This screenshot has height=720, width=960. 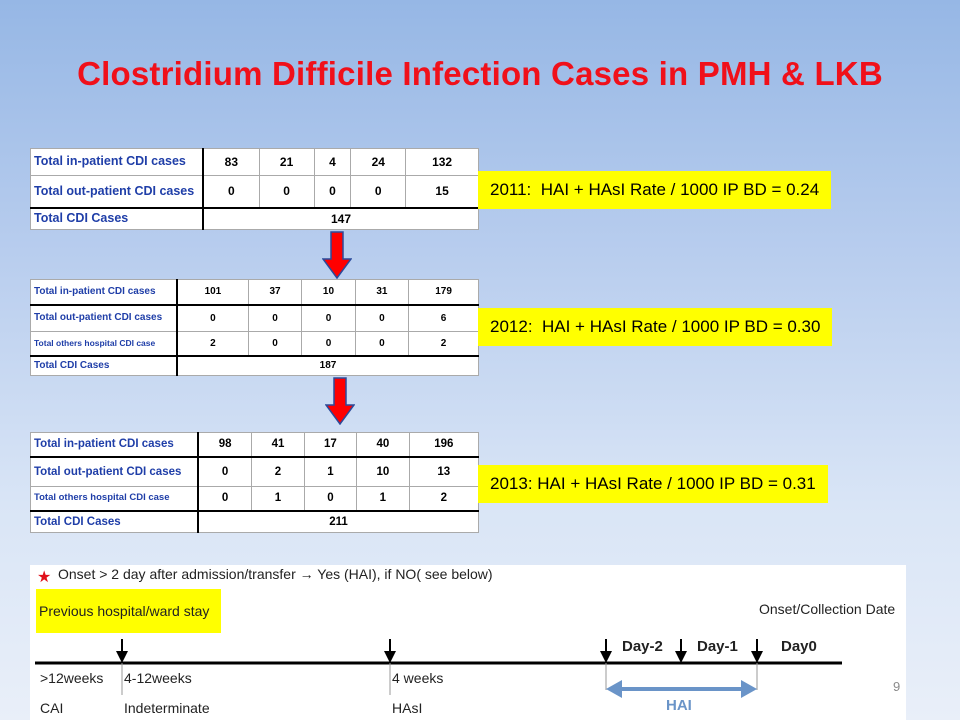 What do you see at coordinates (382, 292) in the screenshot?
I see `cell: 31` at bounding box center [382, 292].